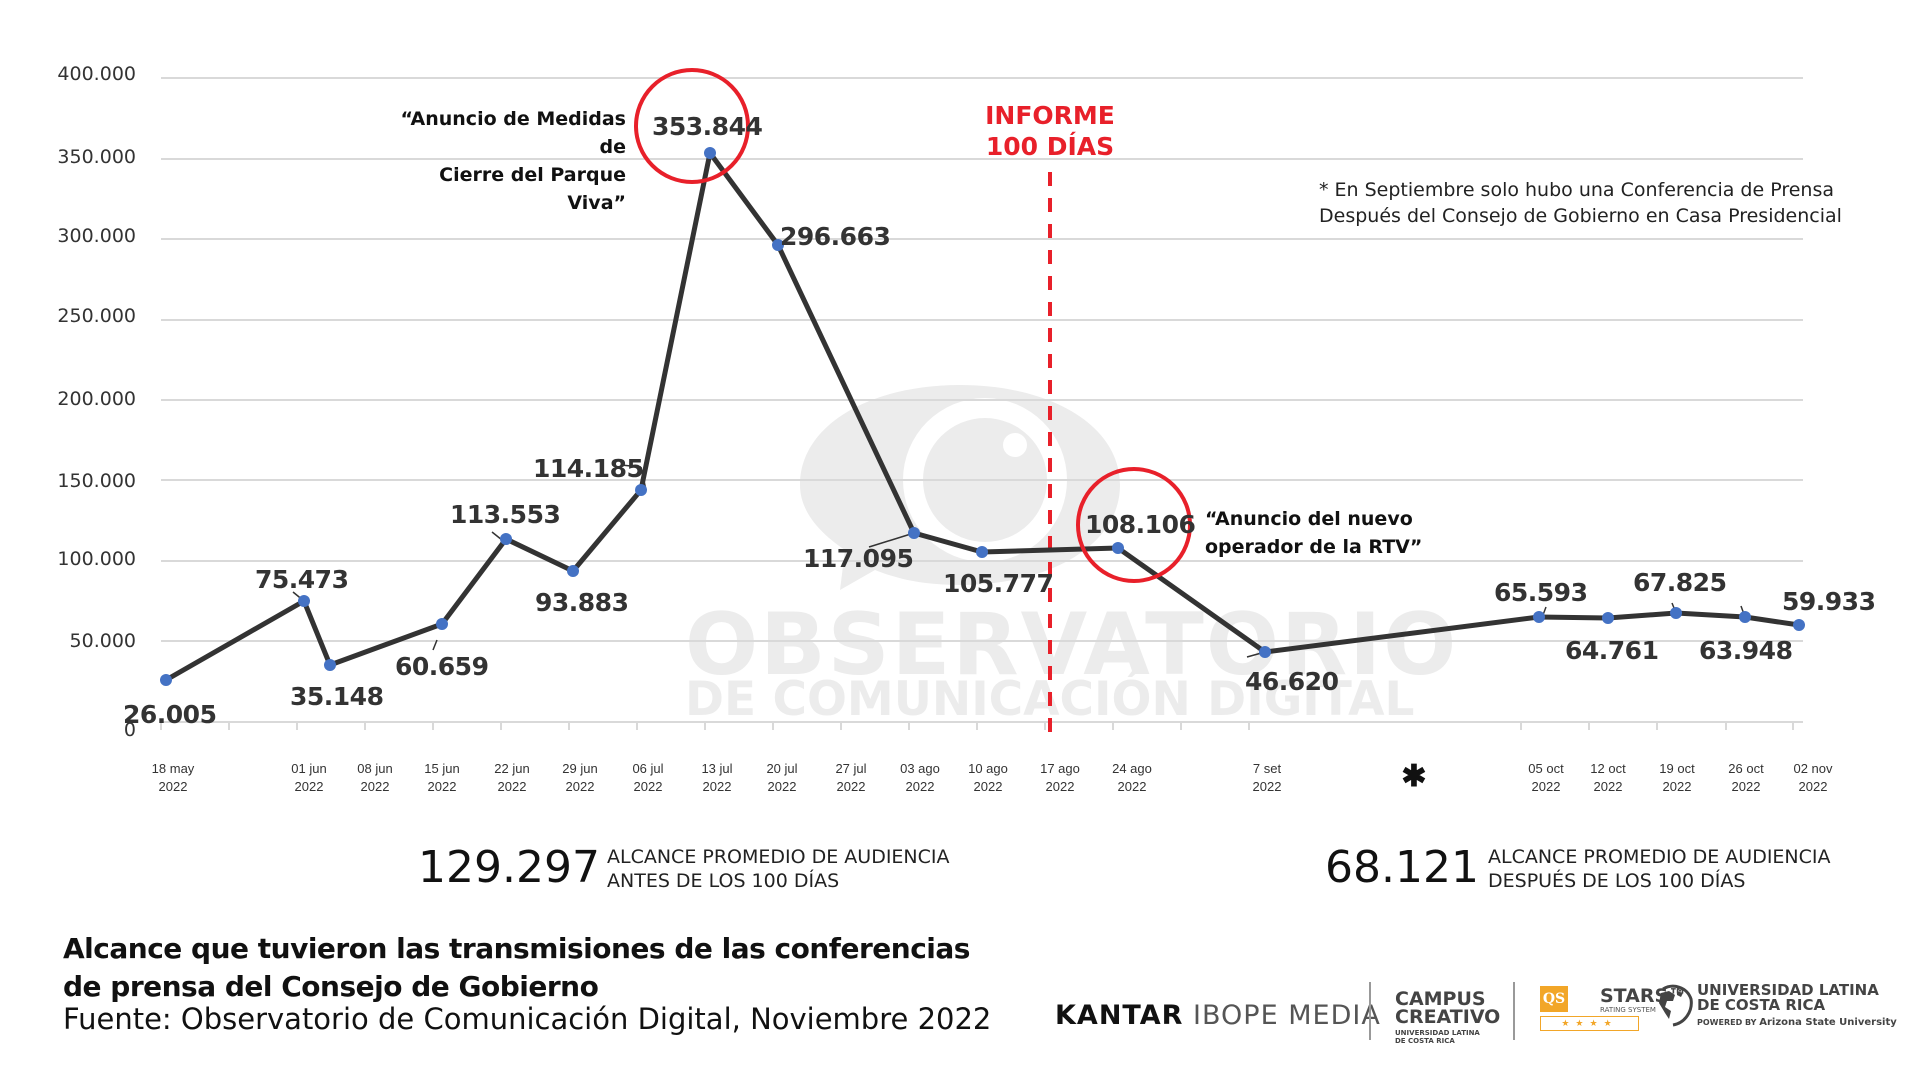 The image size is (1920, 1080). What do you see at coordinates (96, 316) in the screenshot?
I see `y-tick: 250.000` at bounding box center [96, 316].